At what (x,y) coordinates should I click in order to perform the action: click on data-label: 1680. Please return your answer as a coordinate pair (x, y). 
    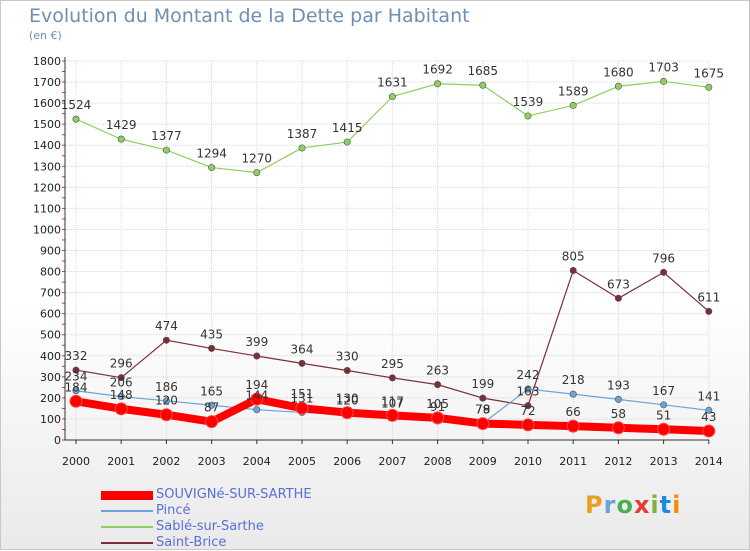
    Looking at the image, I should click on (618, 72).